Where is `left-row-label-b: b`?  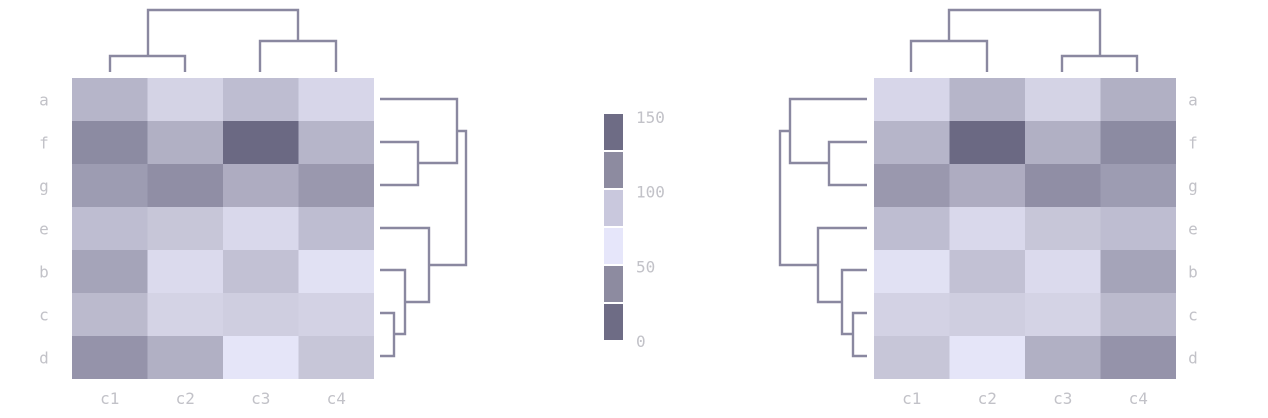
left-row-label-b: b is located at coordinates (44, 272).